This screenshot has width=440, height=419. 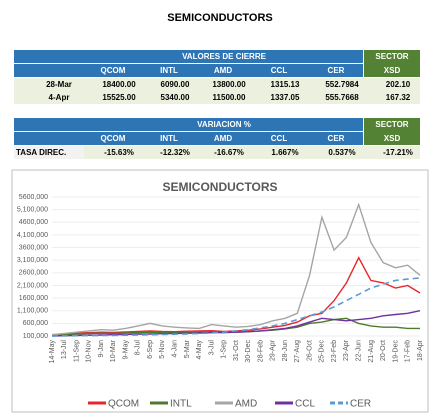 What do you see at coordinates (359, 351) in the screenshot?
I see `x-tick-label: 22-Jun` at bounding box center [359, 351].